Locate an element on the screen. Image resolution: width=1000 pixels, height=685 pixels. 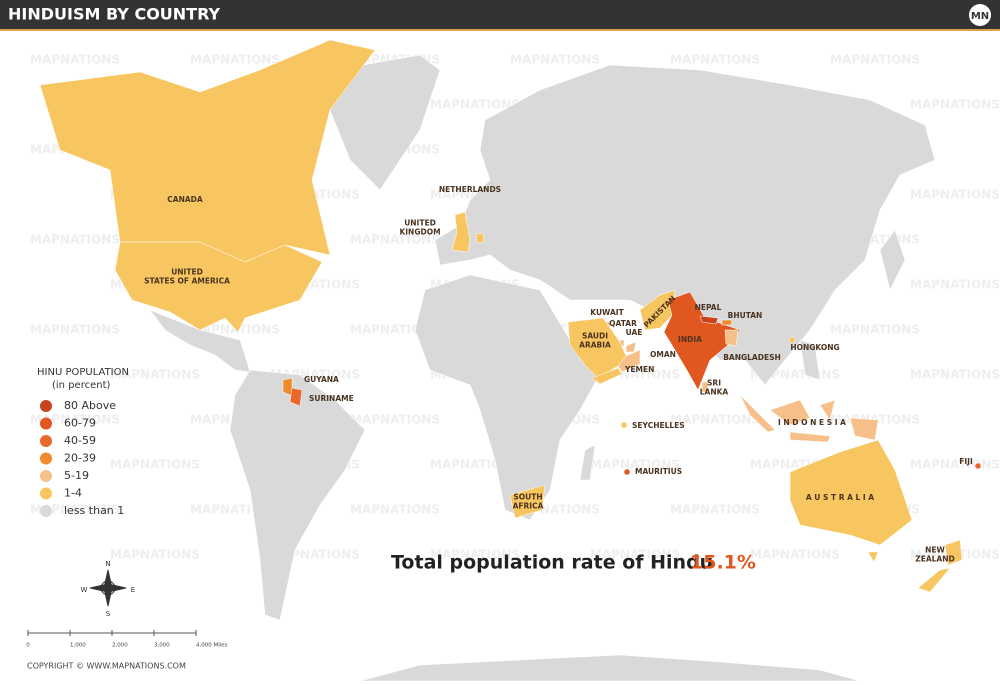
south-america is located at coordinates (297, 495).